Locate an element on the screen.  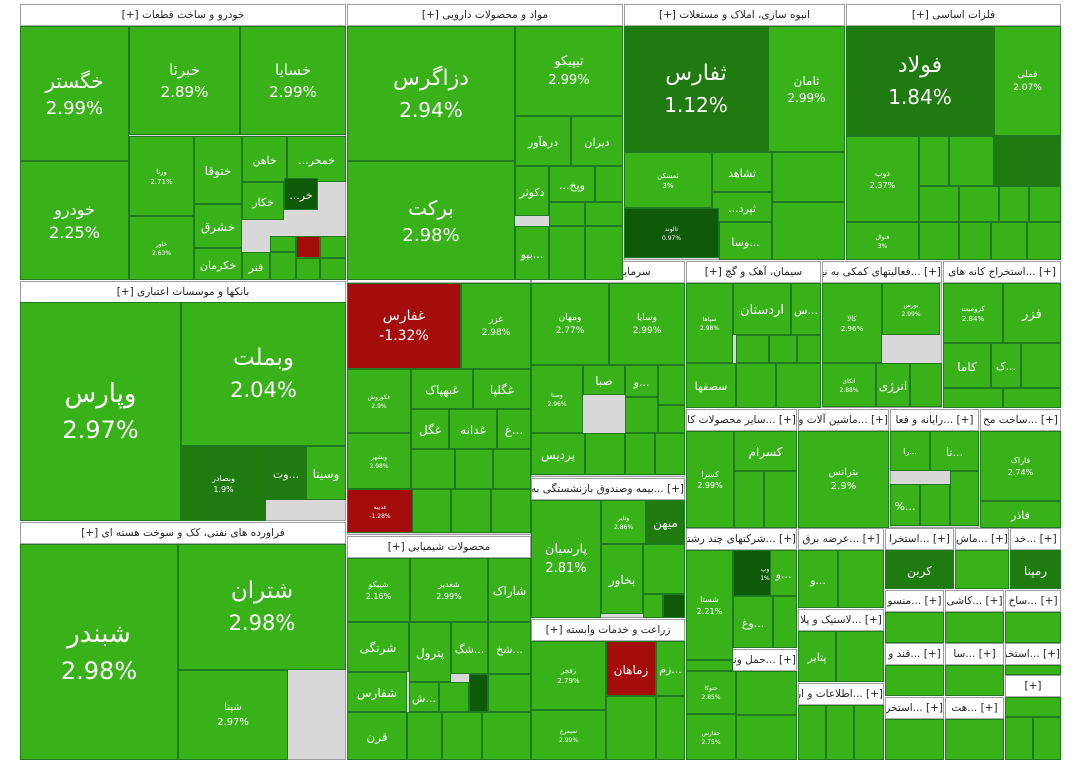
stock-tile: میهن is located at coordinates (665, 522).